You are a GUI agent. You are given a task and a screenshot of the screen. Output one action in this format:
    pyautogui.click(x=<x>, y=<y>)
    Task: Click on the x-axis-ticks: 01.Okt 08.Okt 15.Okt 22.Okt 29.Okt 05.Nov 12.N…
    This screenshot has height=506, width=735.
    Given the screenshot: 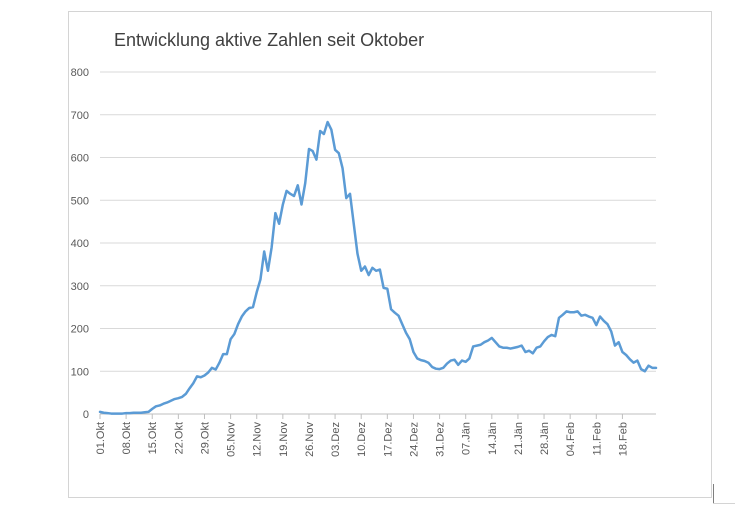 What is the action you would take?
    pyautogui.click(x=362, y=435)
    